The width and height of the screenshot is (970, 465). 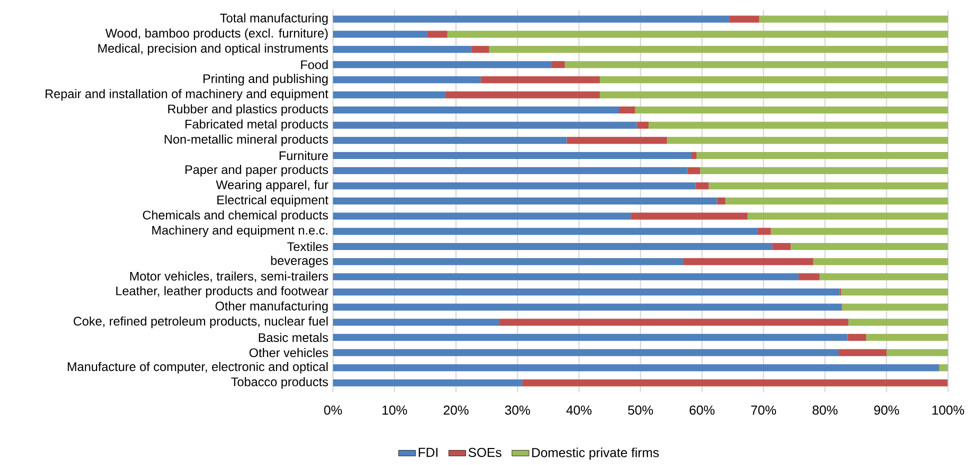 What do you see at coordinates (293, 337) in the screenshot?
I see `y-tick-label: Basic metals` at bounding box center [293, 337].